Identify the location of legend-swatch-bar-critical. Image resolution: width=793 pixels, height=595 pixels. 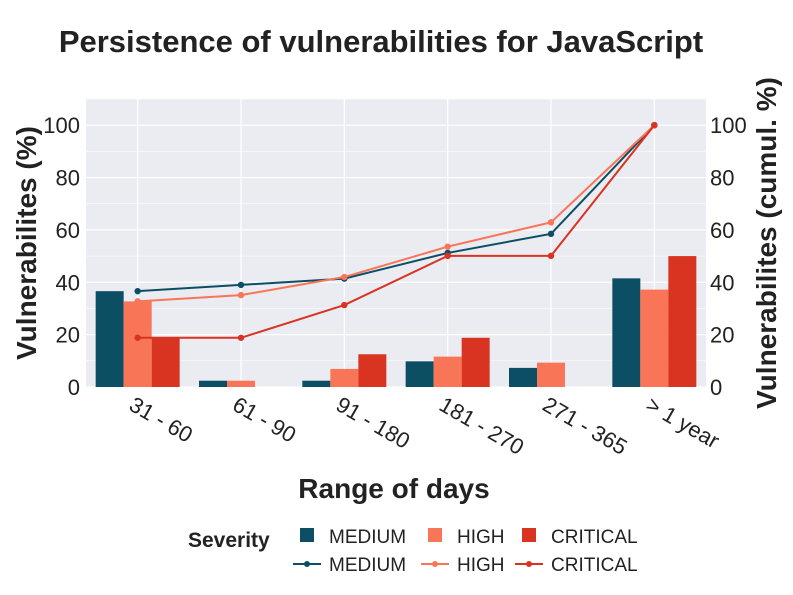
(529, 535).